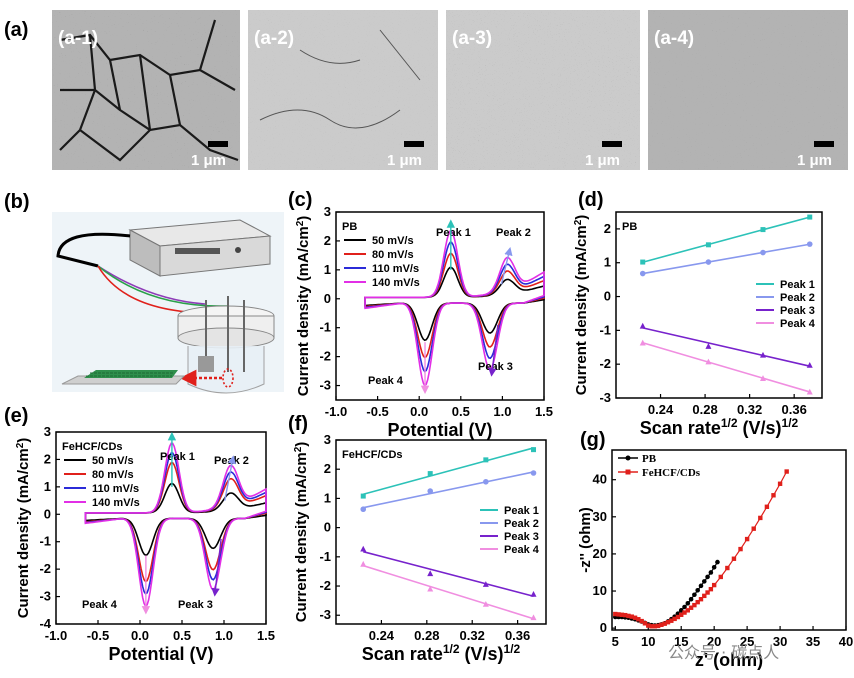 This screenshot has width=854, height=678. What do you see at coordinates (266, 635) in the screenshot?
I see `x-tick-label: 1.5` at bounding box center [266, 635].